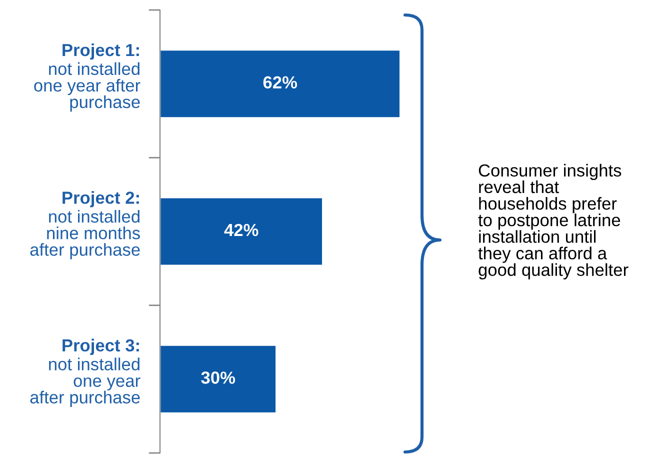  What do you see at coordinates (218, 378) in the screenshot?
I see `data-label: 30%` at bounding box center [218, 378].